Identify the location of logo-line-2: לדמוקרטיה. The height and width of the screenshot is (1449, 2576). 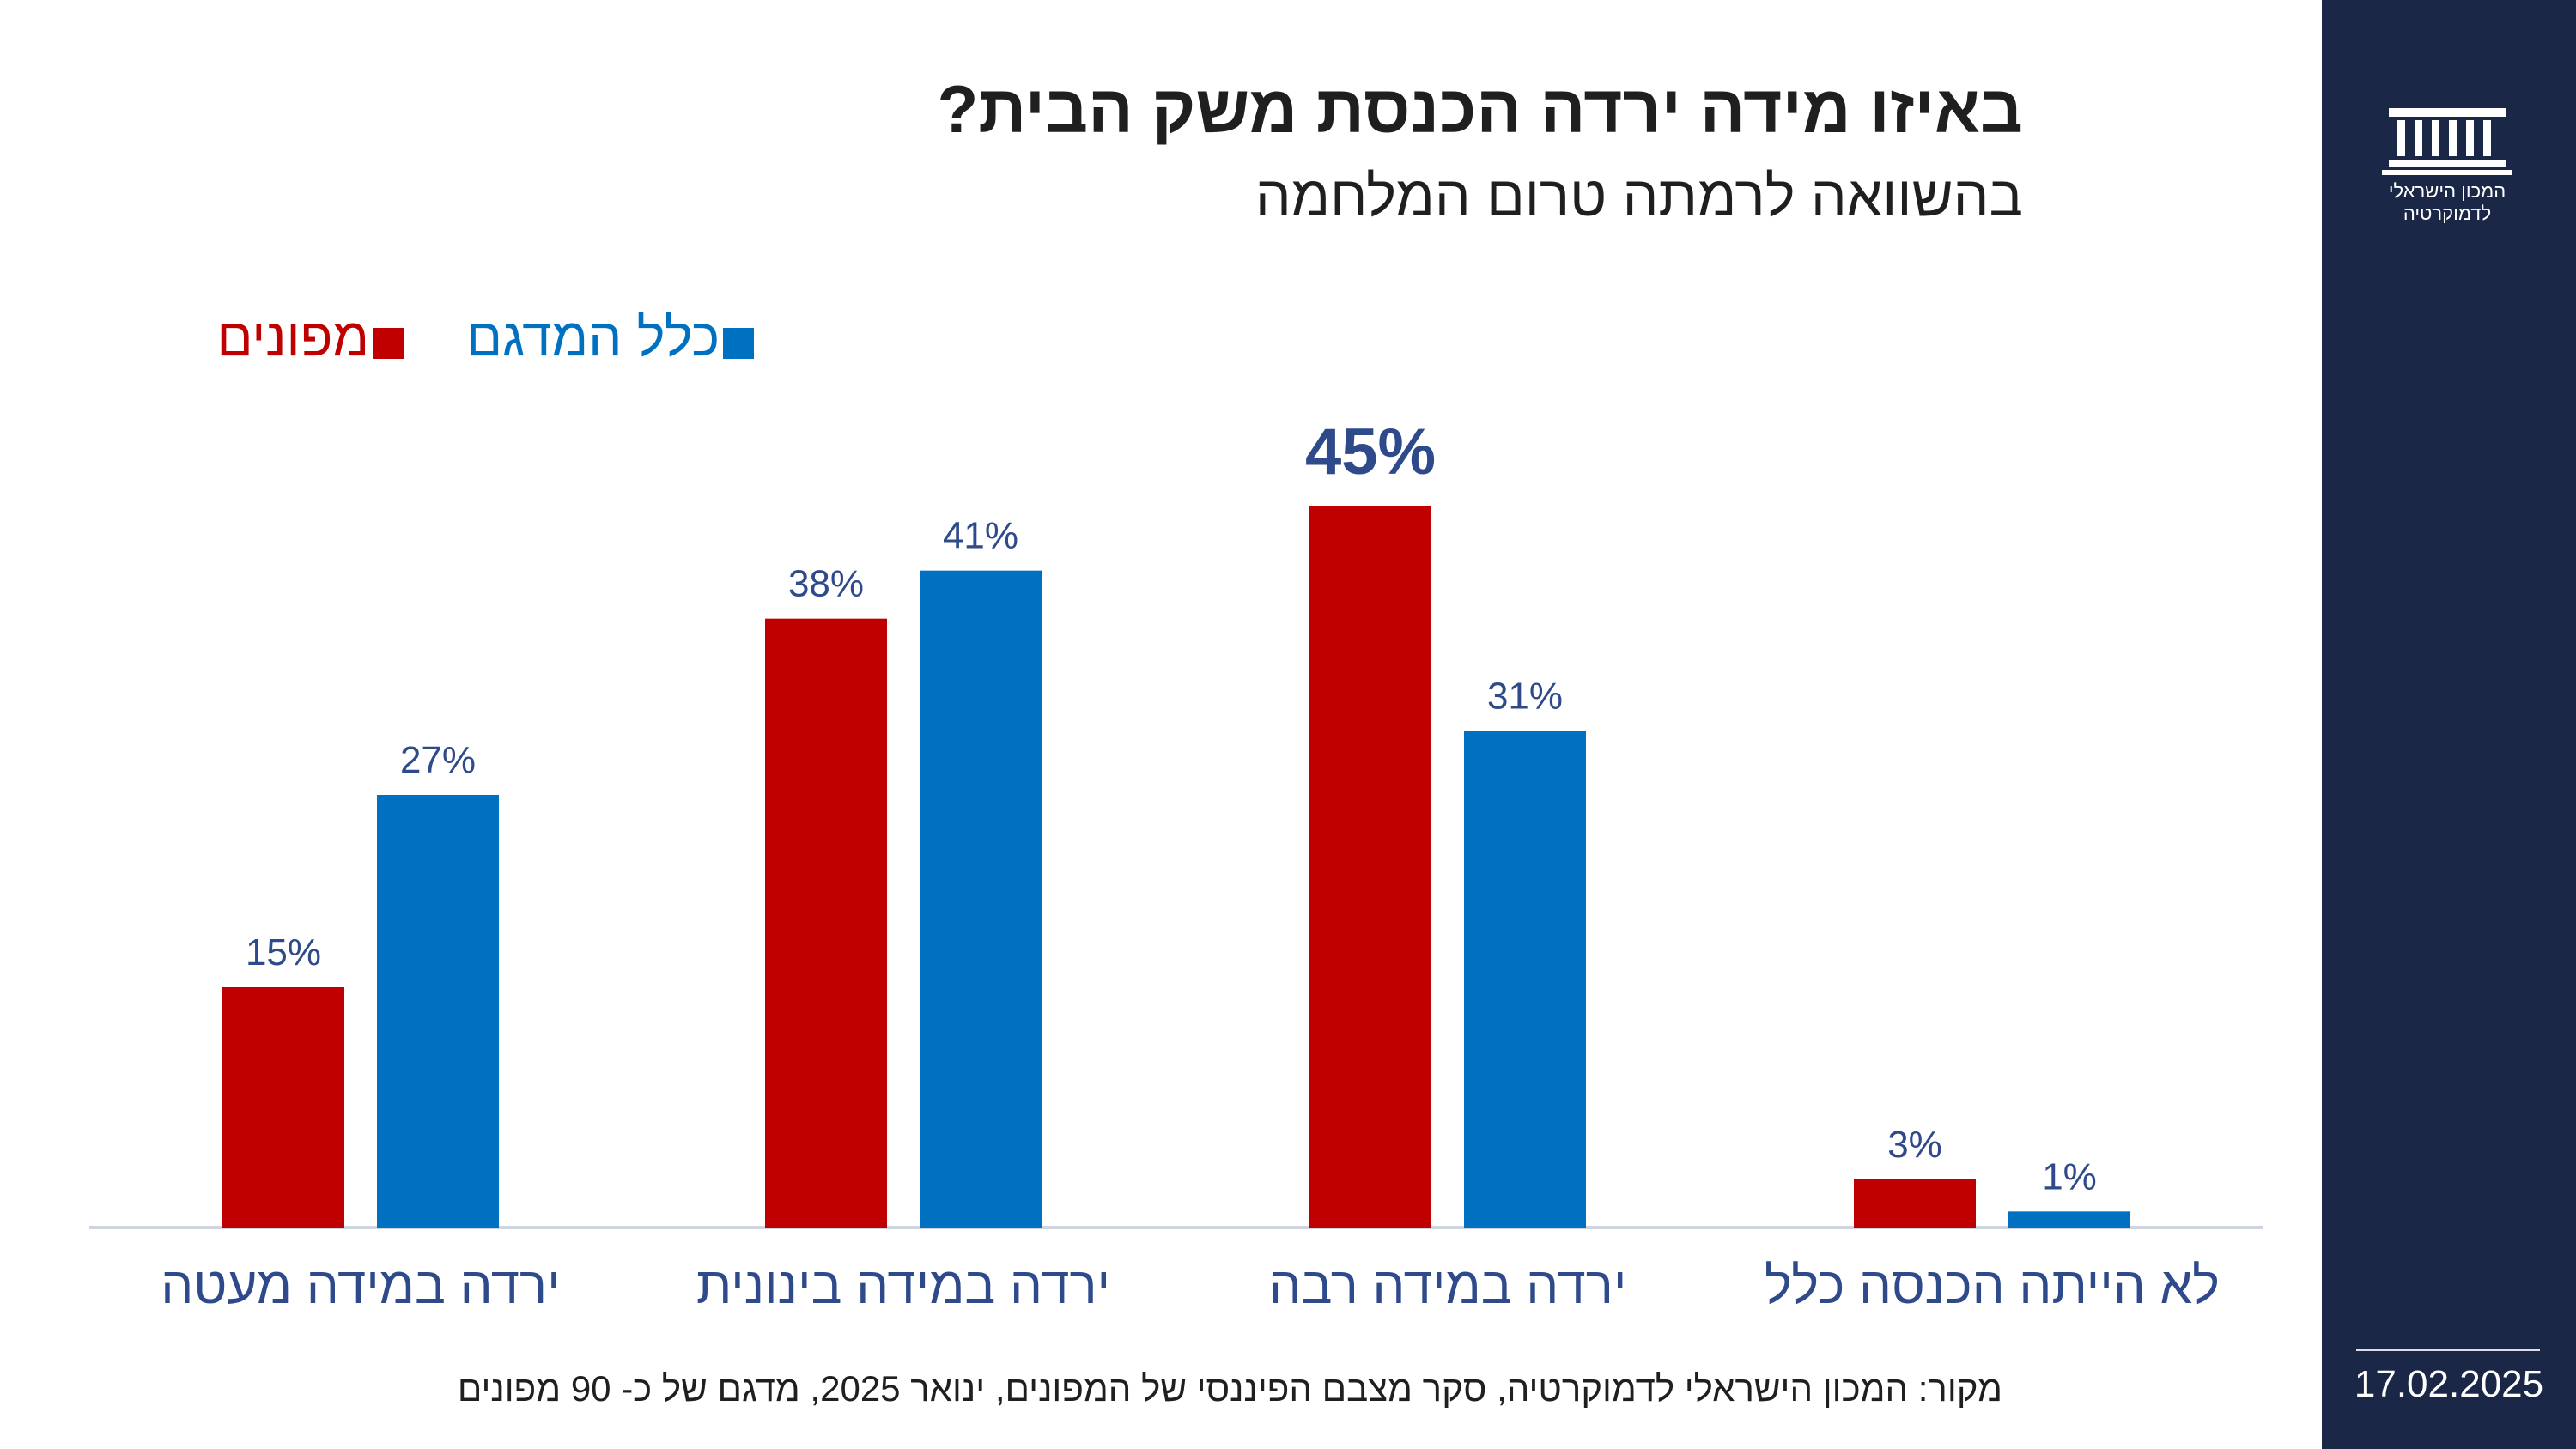
(2448, 213).